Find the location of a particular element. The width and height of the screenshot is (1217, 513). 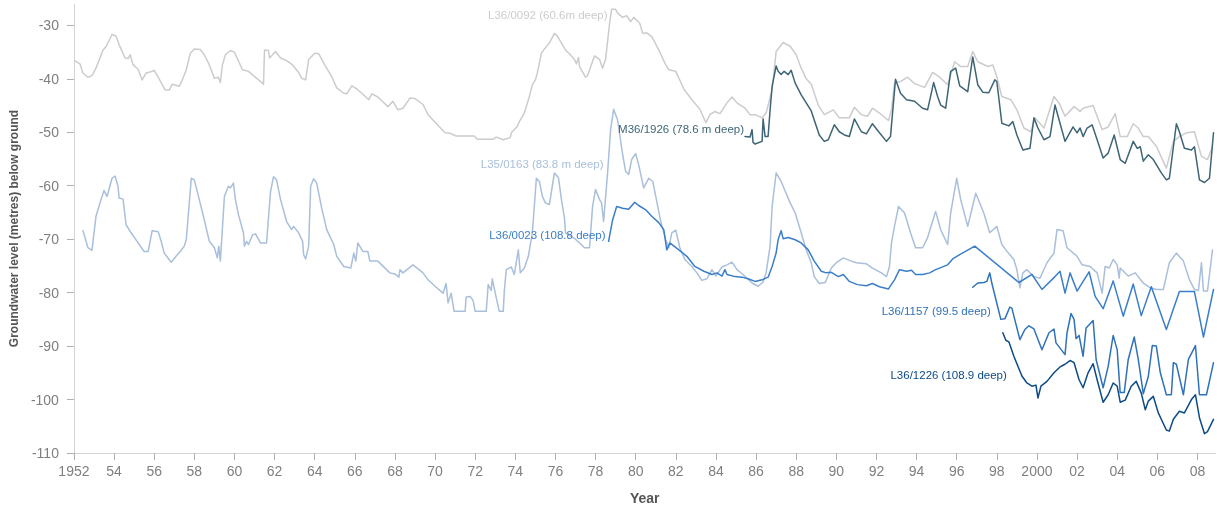

x-tick-label: 02 is located at coordinates (1077, 471).